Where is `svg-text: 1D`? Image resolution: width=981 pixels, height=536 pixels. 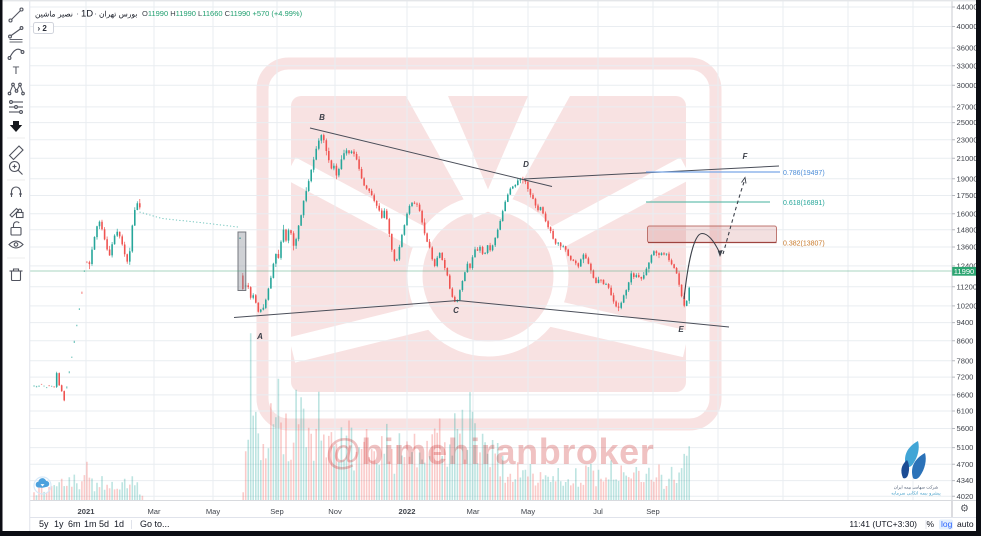
svg-text: 1D is located at coordinates (87, 14).